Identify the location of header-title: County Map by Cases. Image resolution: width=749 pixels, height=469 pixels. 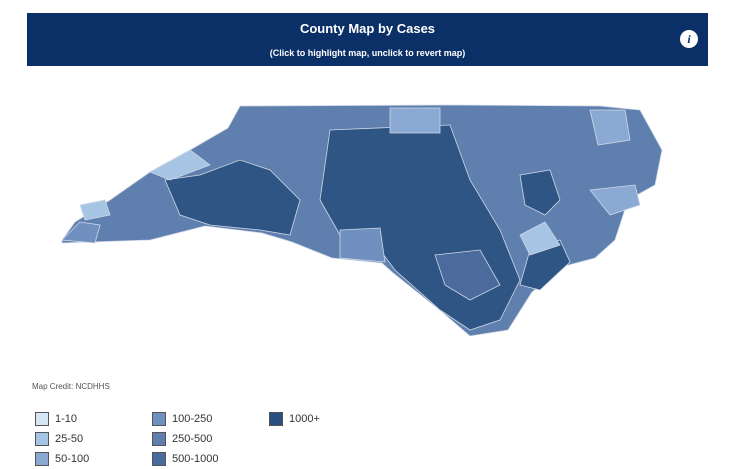
(367, 28).